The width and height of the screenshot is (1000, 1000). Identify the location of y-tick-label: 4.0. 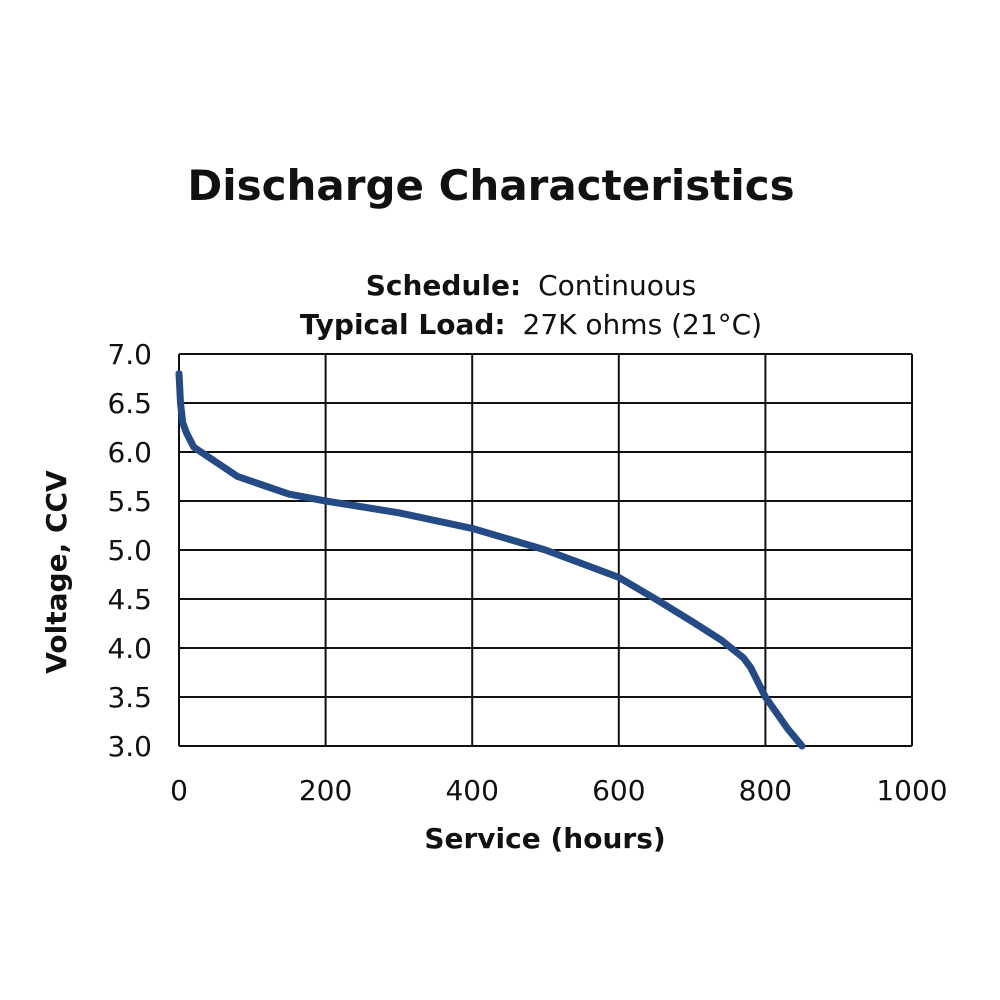
(129, 648).